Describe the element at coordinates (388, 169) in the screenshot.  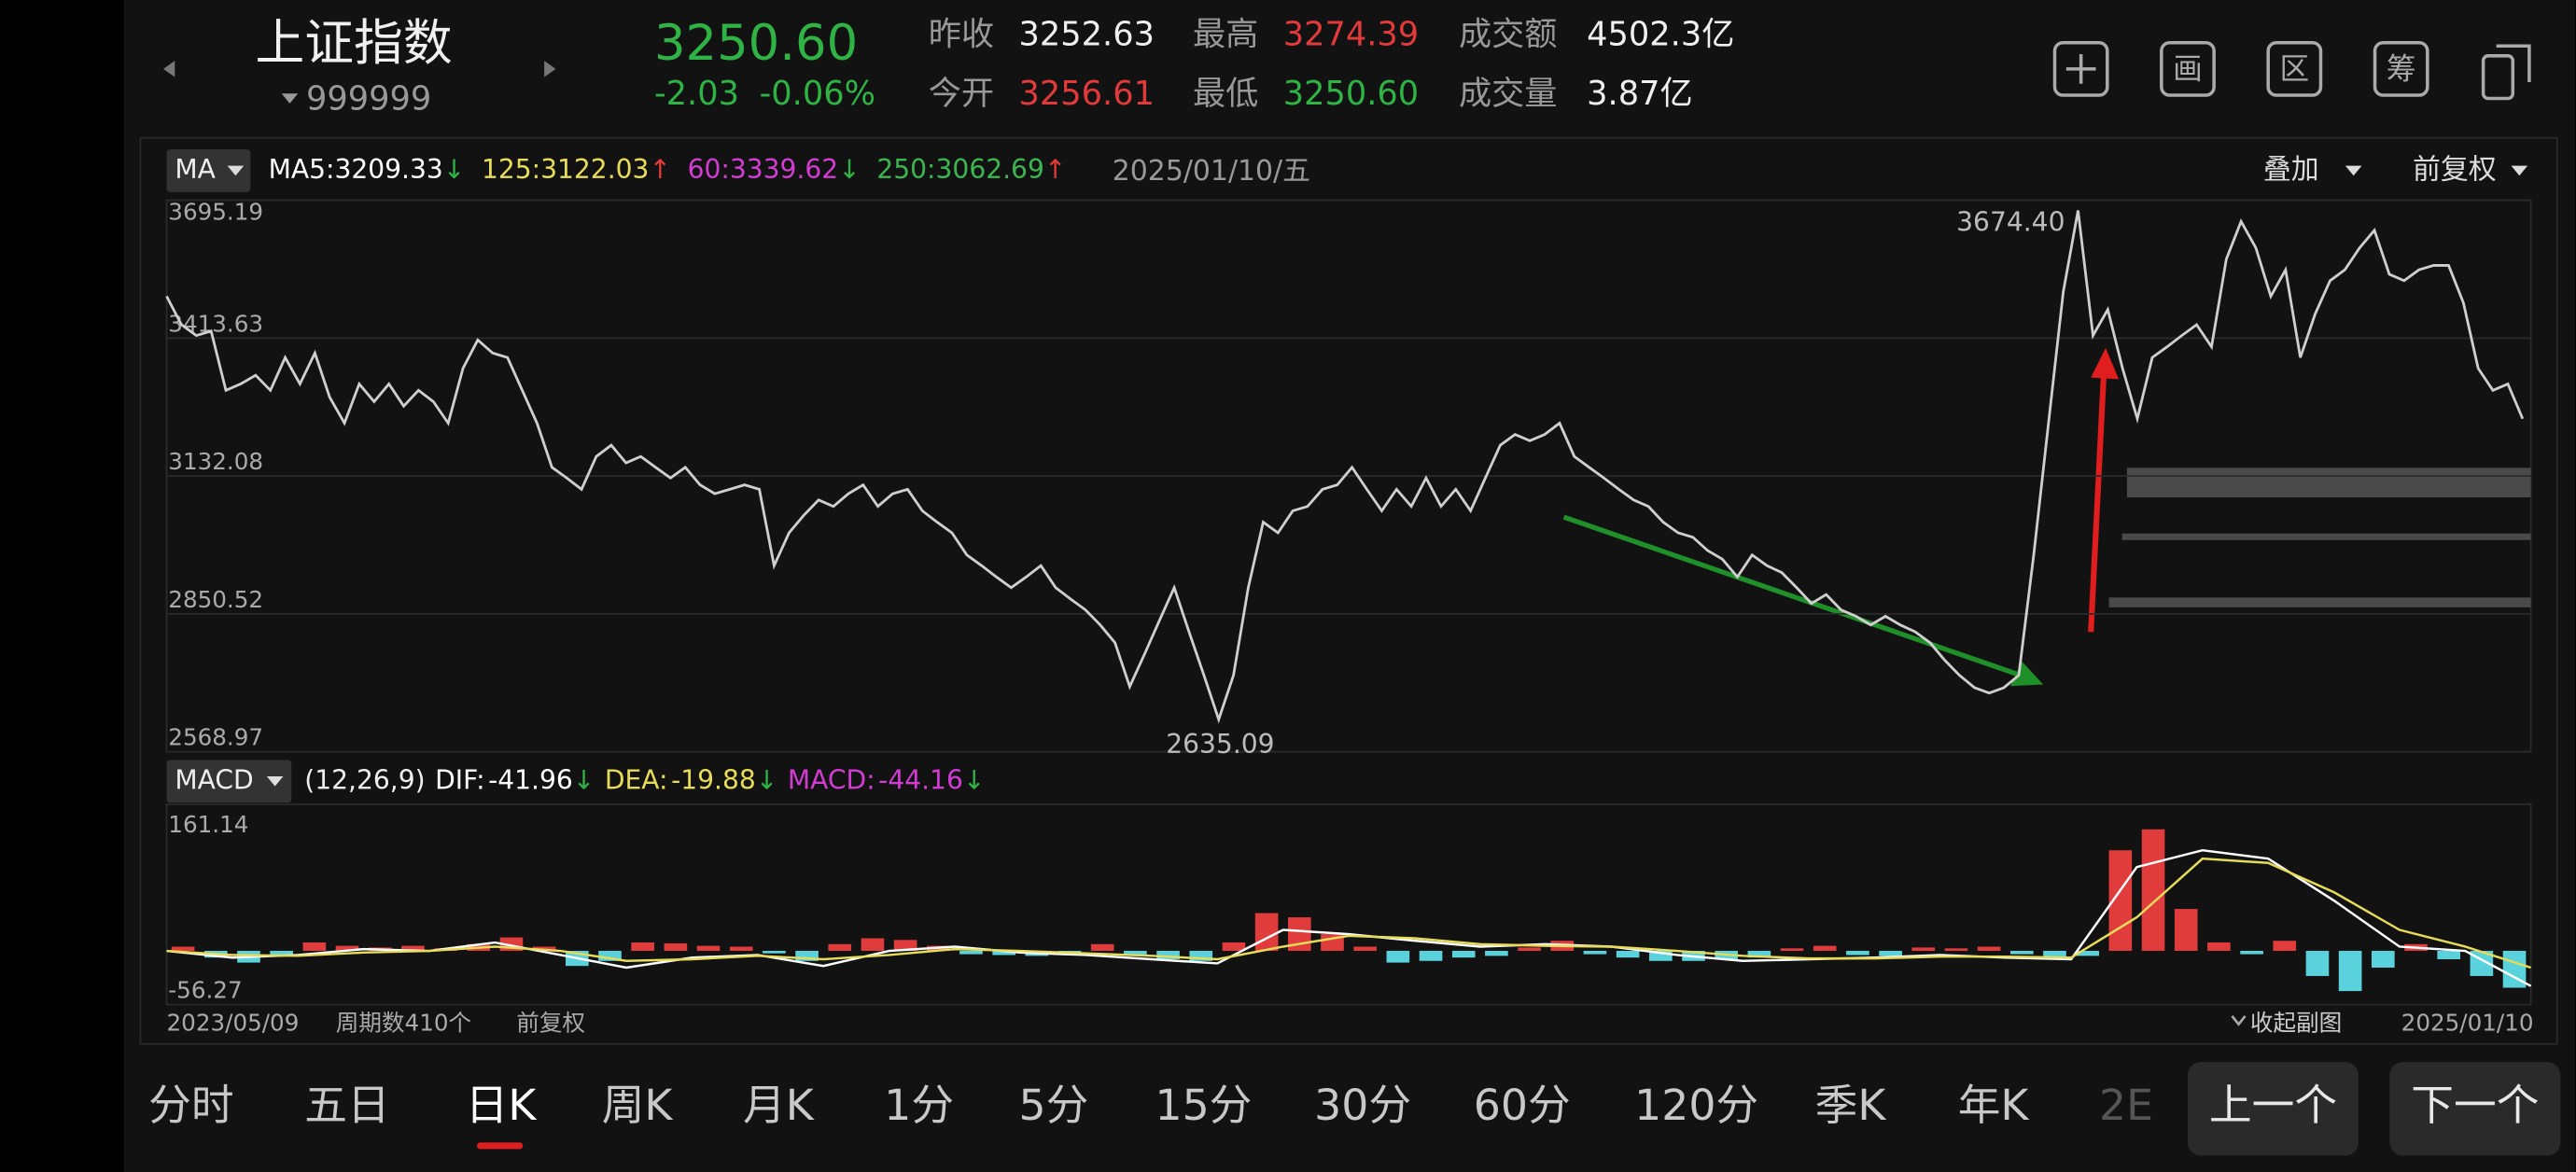
I see `ma-value: 3209.33` at that location.